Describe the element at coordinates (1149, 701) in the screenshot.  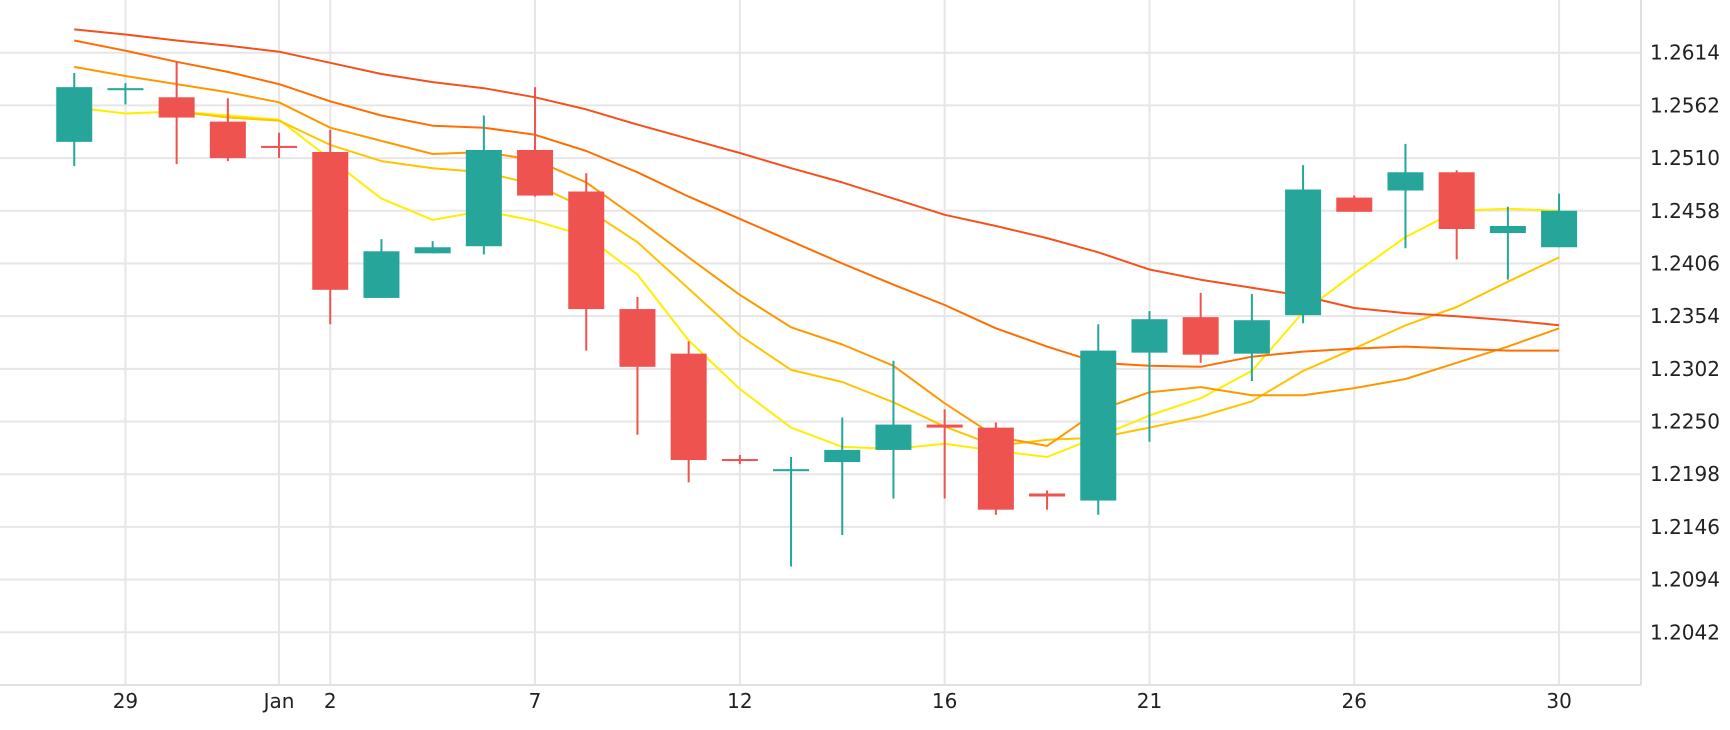
I see `x-tick-label: 21` at that location.